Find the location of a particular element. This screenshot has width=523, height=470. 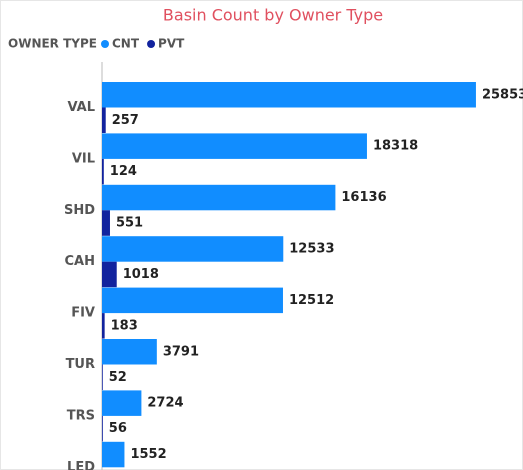

data-label: 56 is located at coordinates (118, 428).